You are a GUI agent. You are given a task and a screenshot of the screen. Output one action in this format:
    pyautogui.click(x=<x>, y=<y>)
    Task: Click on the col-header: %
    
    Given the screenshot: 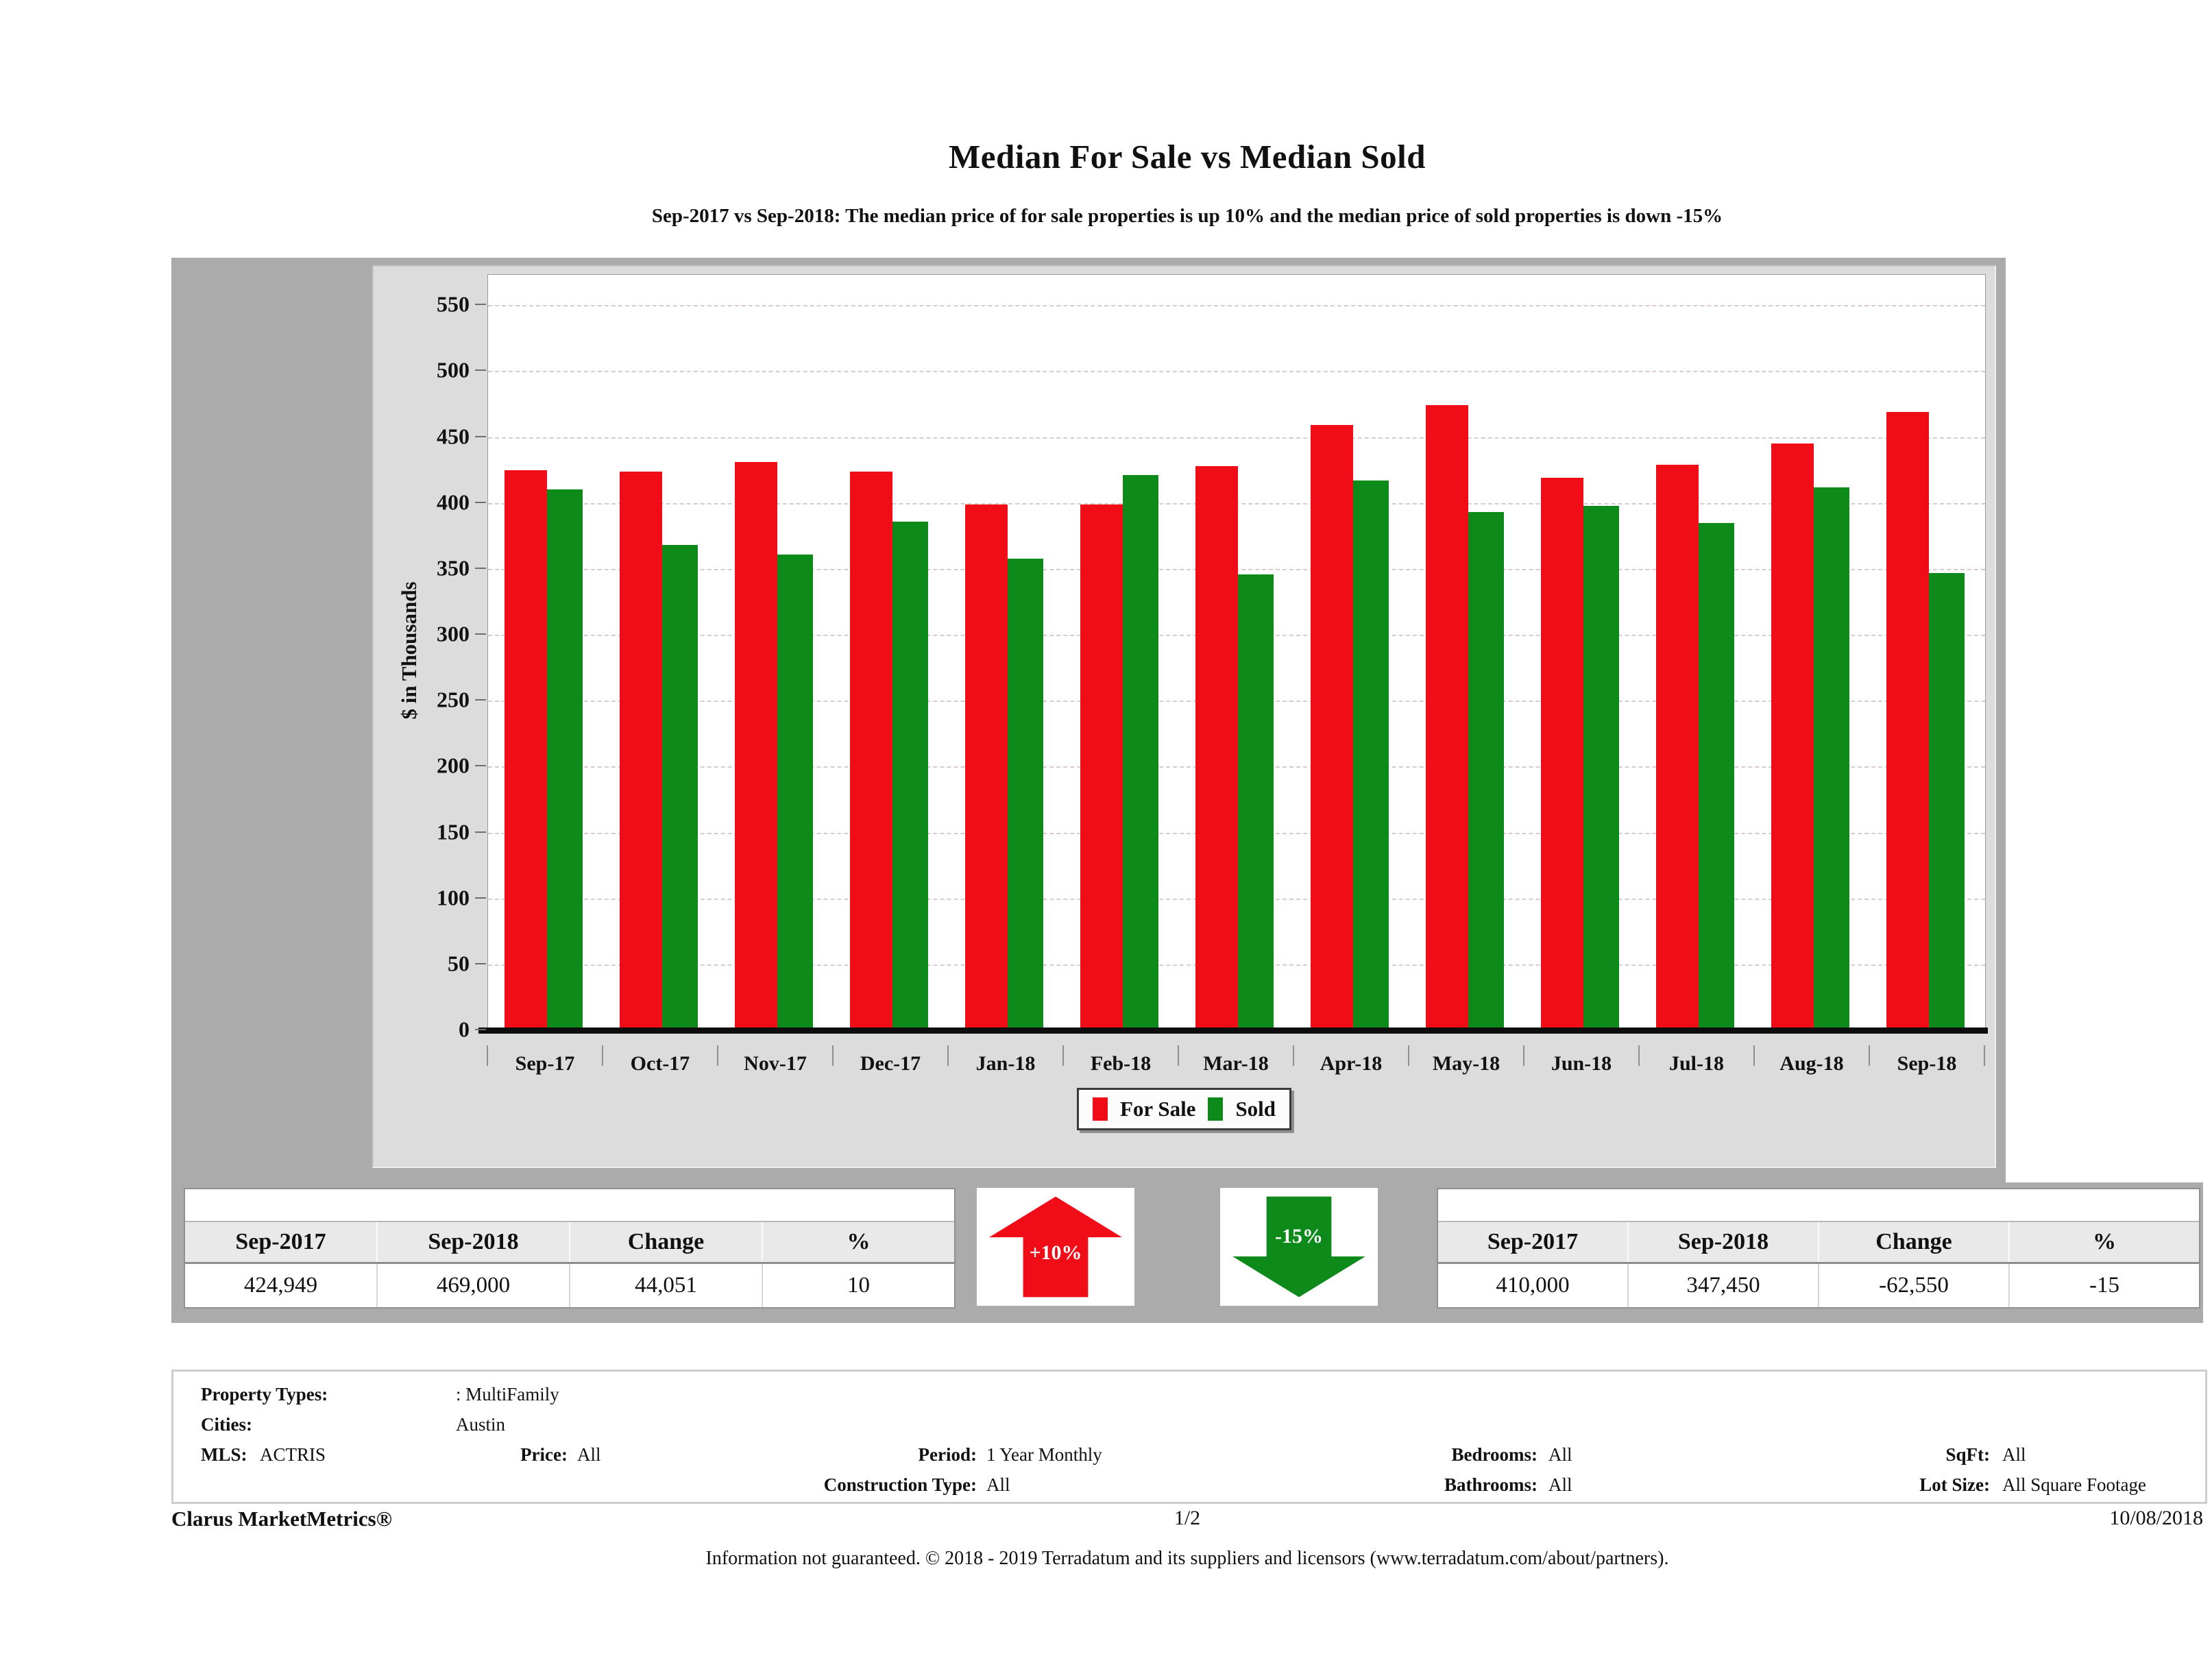 What is the action you would take?
    pyautogui.click(x=858, y=1242)
    